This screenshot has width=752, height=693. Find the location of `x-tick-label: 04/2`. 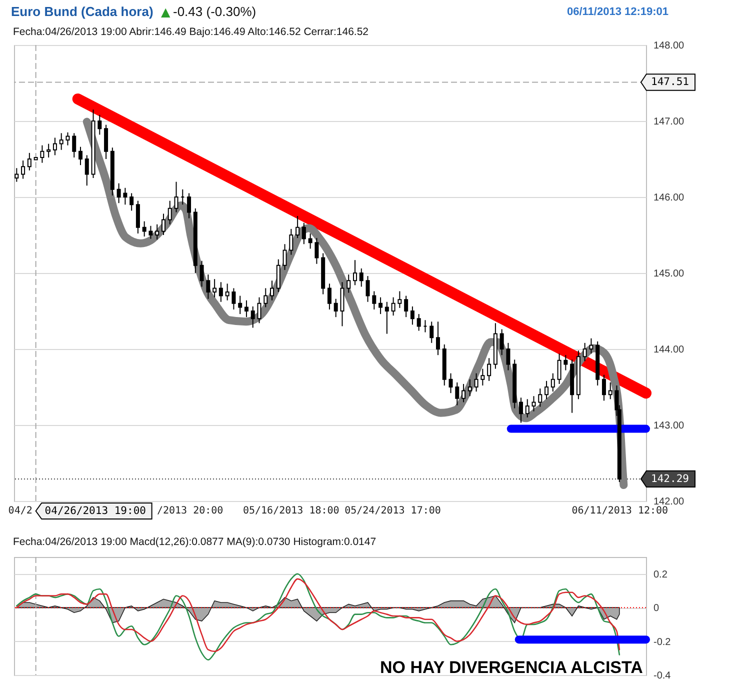

x-tick-label: 04/2 is located at coordinates (20, 511).